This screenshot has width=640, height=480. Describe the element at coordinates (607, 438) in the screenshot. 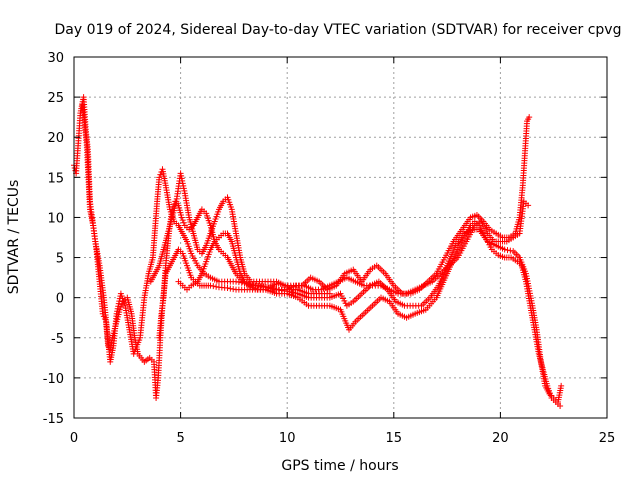

I see `x-tick-label: 25` at that location.